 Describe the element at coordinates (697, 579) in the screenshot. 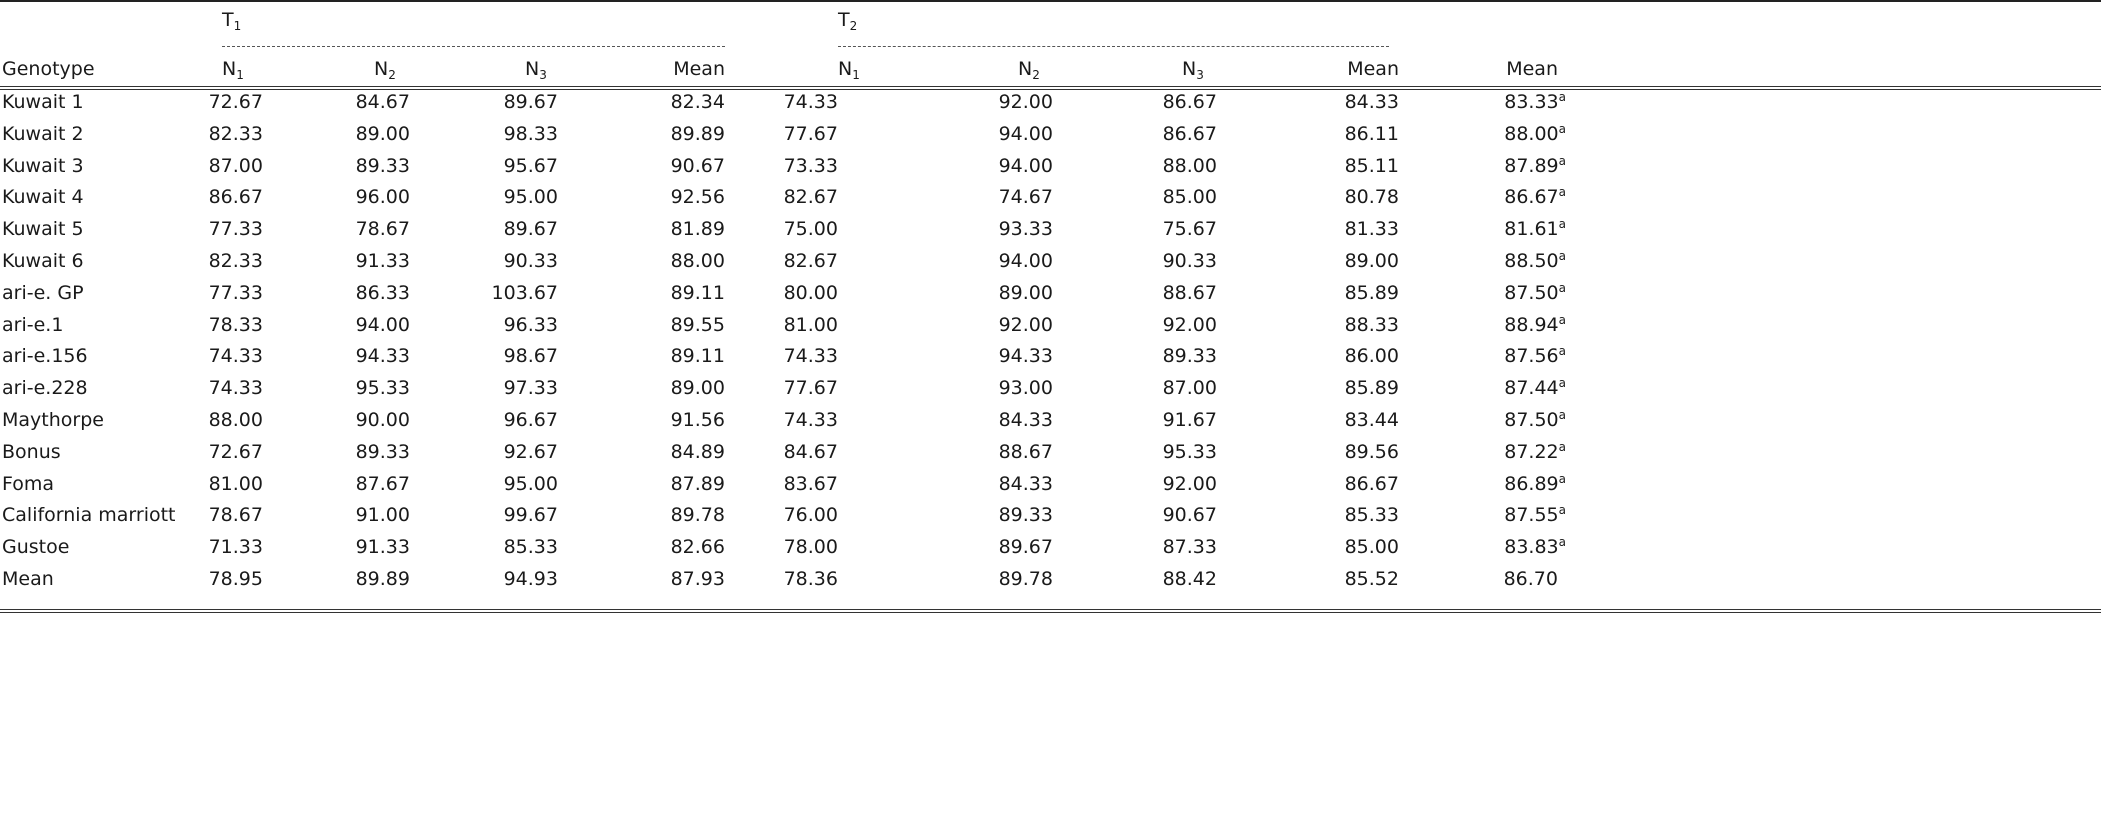

I see `value-cell: 87.93` at that location.